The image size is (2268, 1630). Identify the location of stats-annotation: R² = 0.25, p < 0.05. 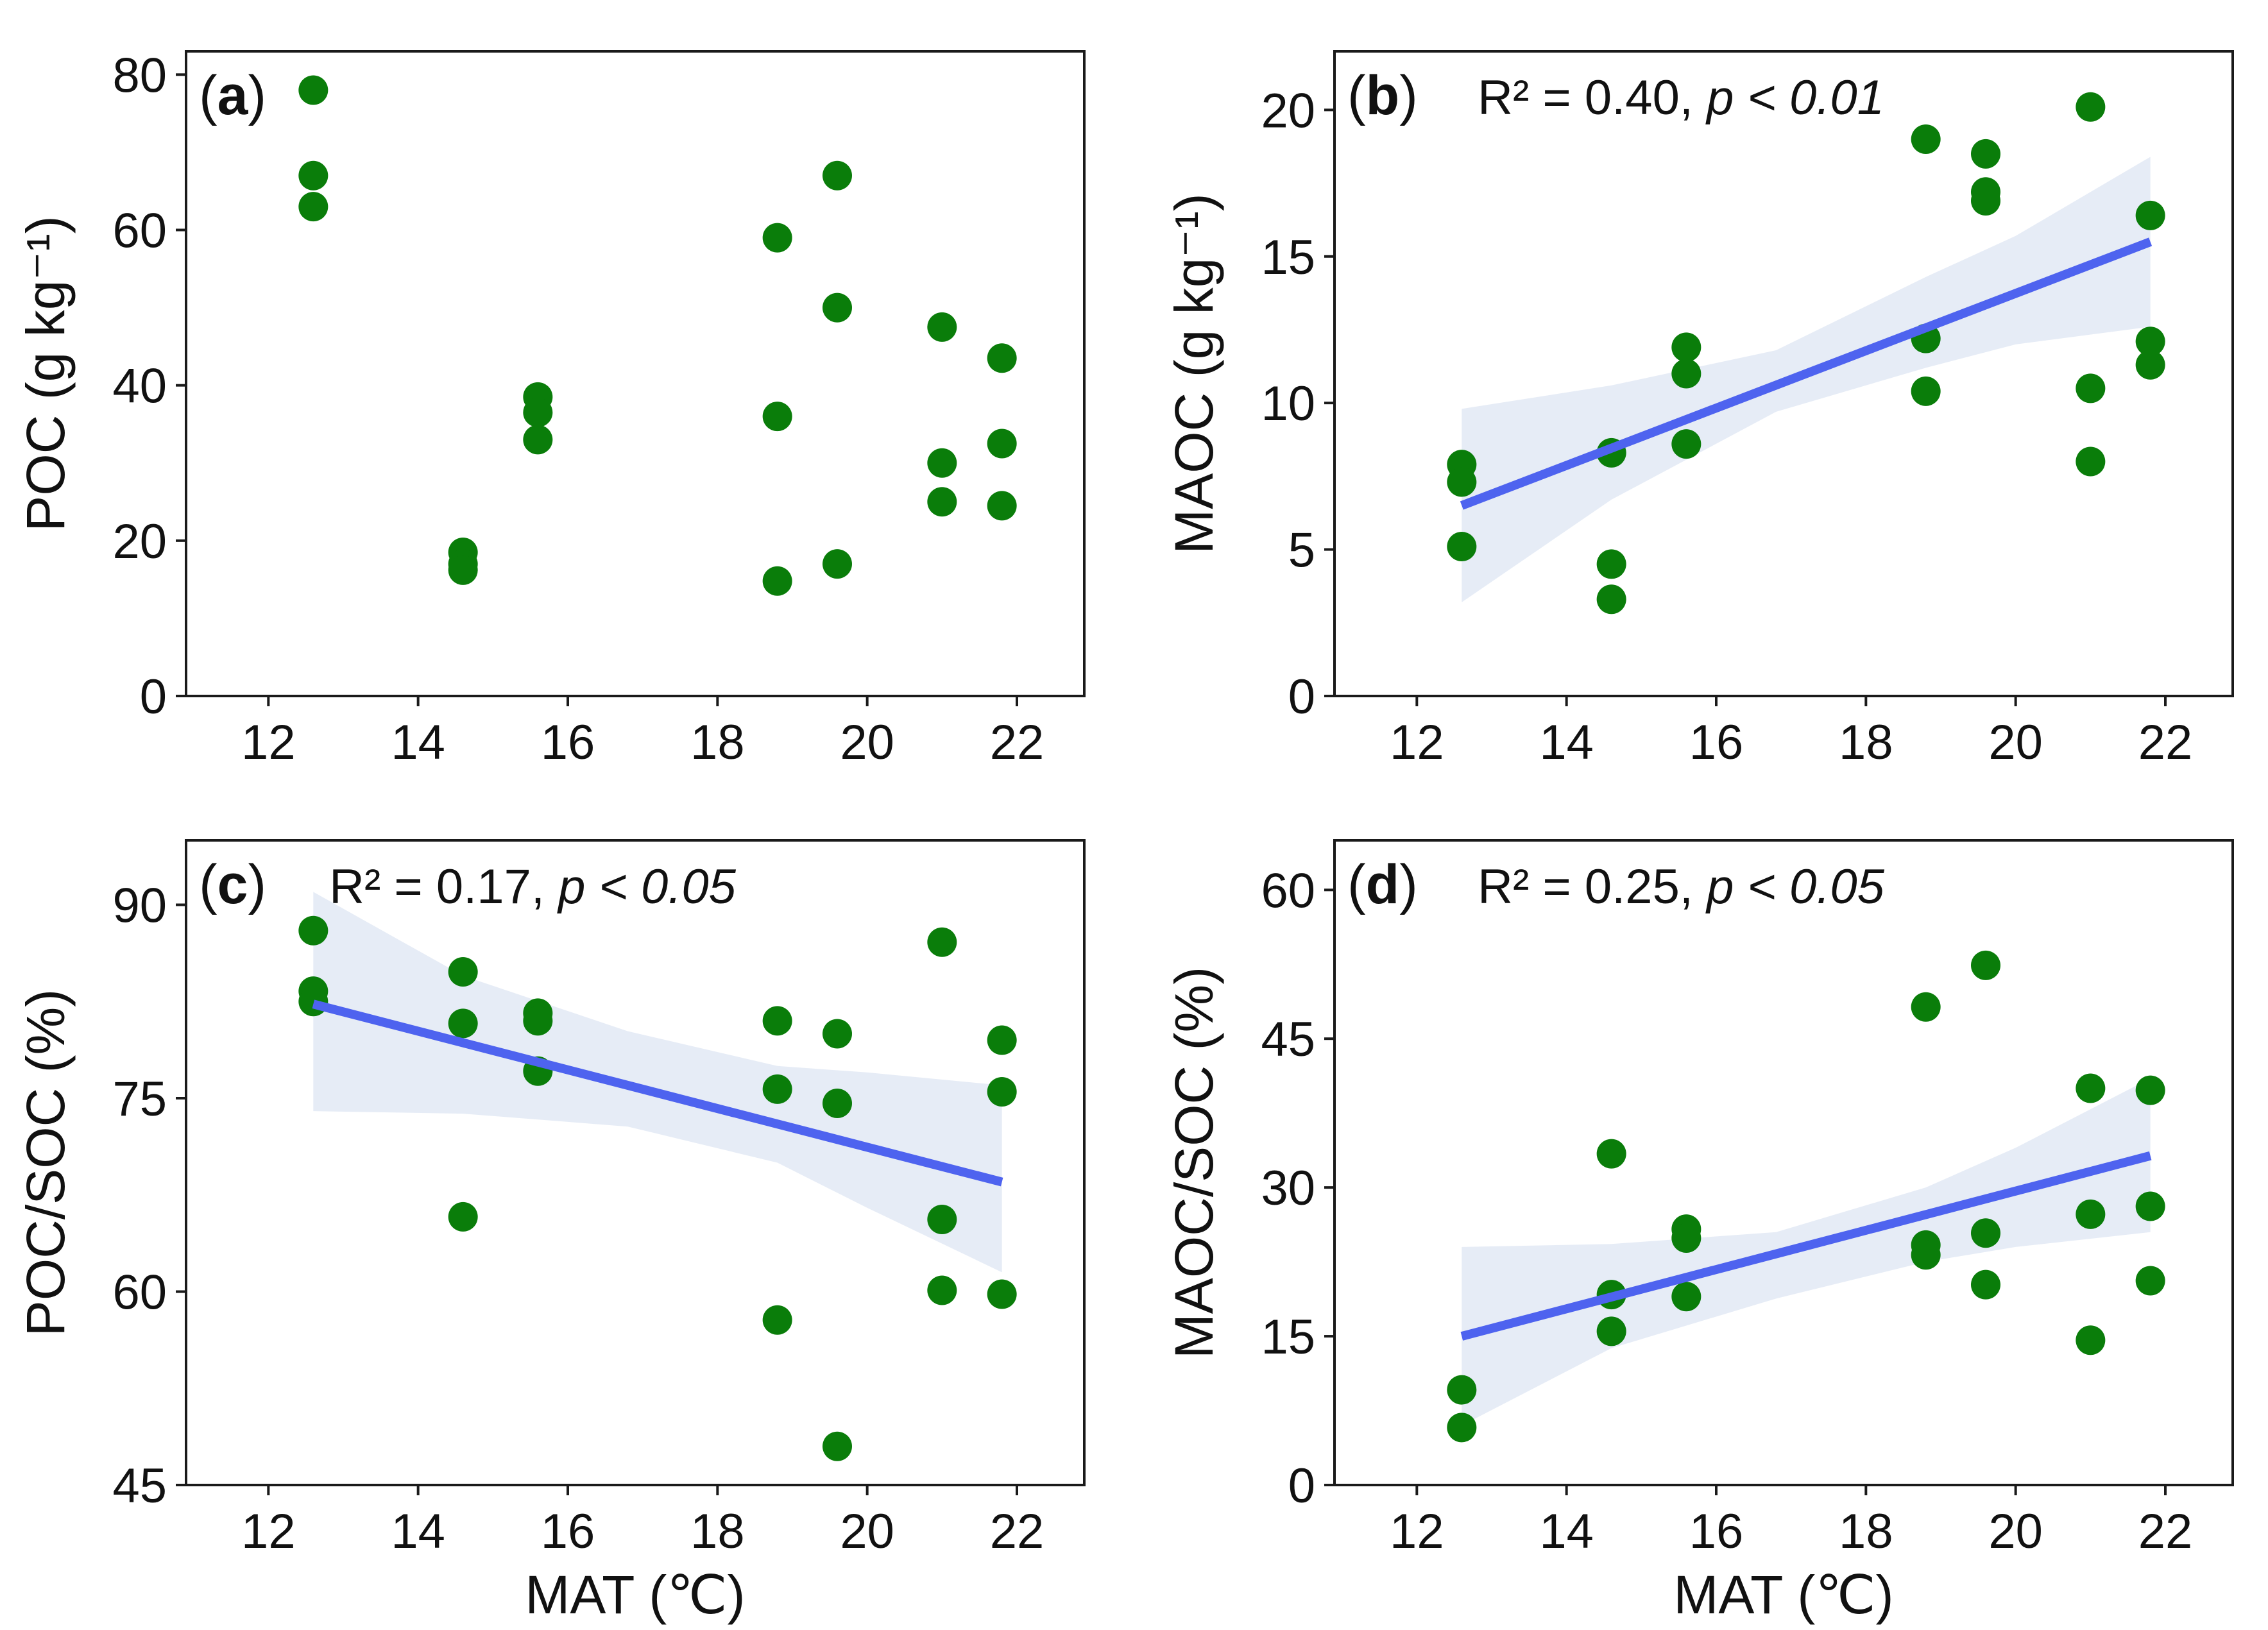
(1682, 887).